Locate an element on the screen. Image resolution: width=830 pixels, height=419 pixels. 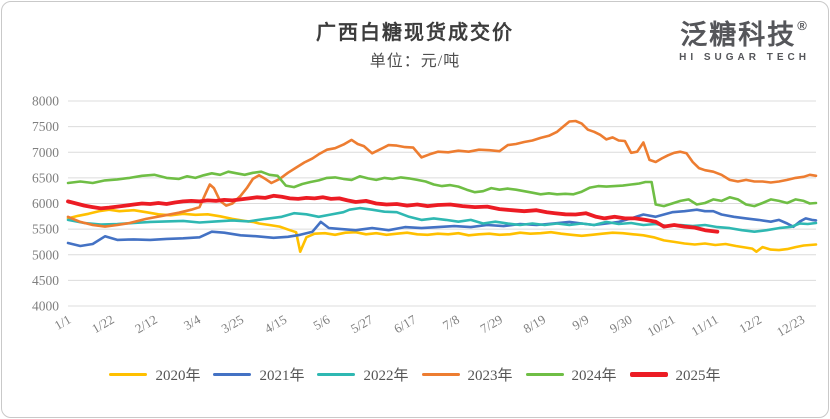
logo-en-text: HI SUGAR TECH is located at coordinates (744, 57).